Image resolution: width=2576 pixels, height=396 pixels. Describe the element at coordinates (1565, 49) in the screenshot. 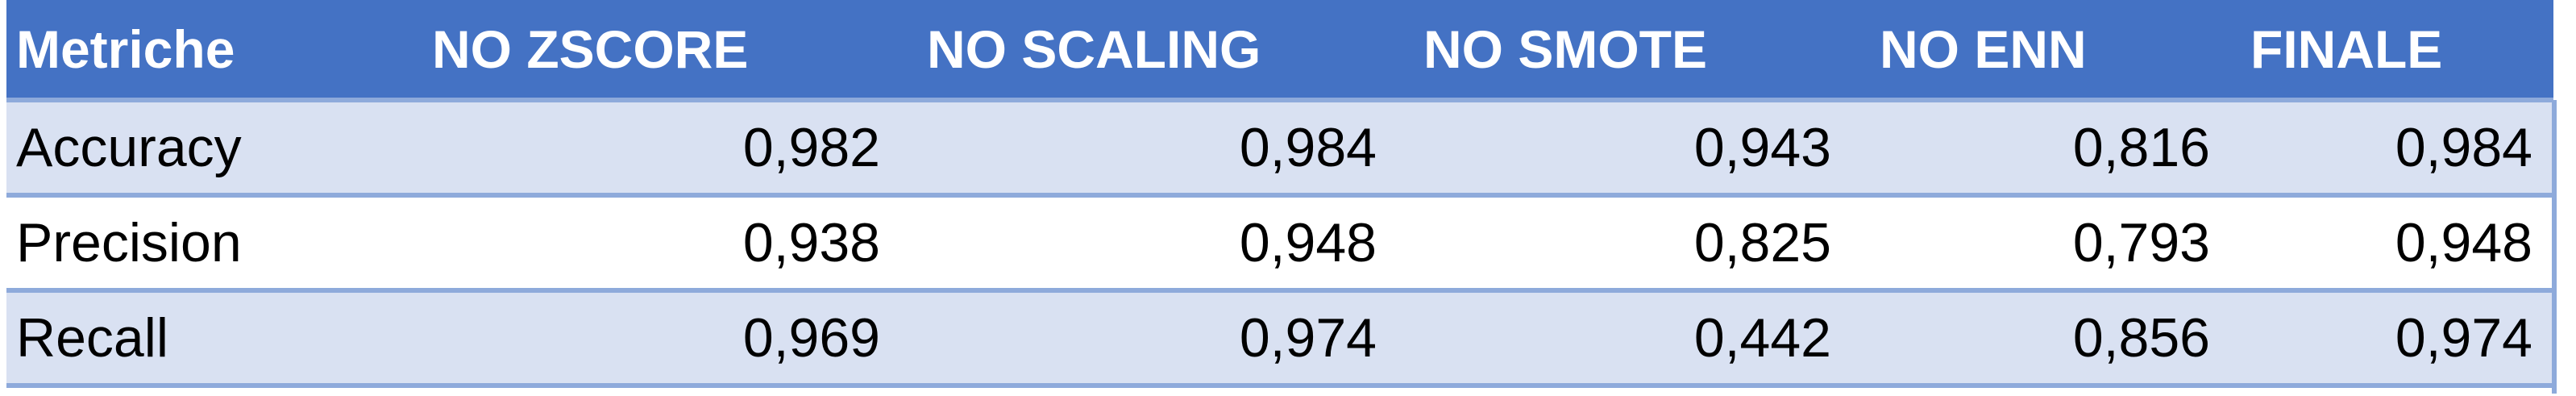

I see `header-no-smote: NO SMOTE` at that location.